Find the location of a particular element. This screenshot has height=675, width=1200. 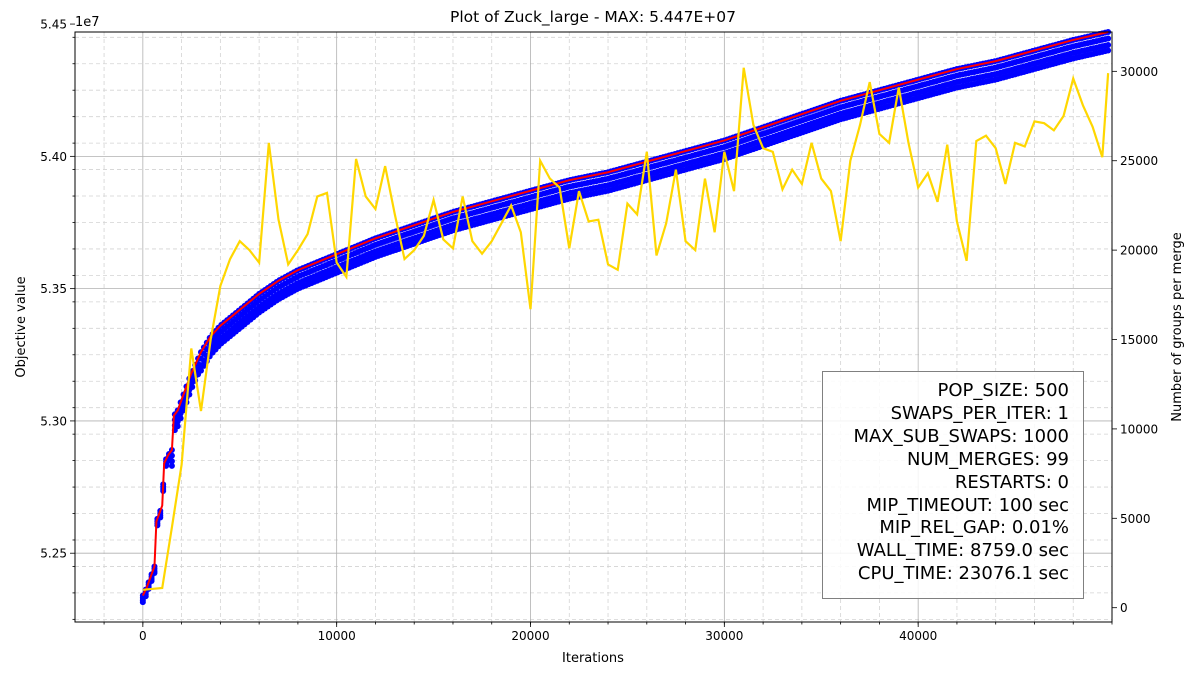

param-num-merges: NUM_MERGES: 99 is located at coordinates (987, 459).